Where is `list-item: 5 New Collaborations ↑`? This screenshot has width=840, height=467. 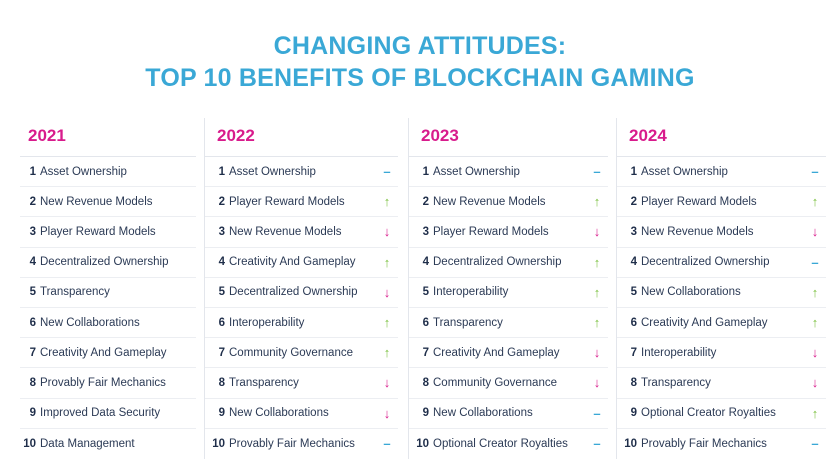
list-item: 5 New Collaborations ↑ is located at coordinates (721, 293).